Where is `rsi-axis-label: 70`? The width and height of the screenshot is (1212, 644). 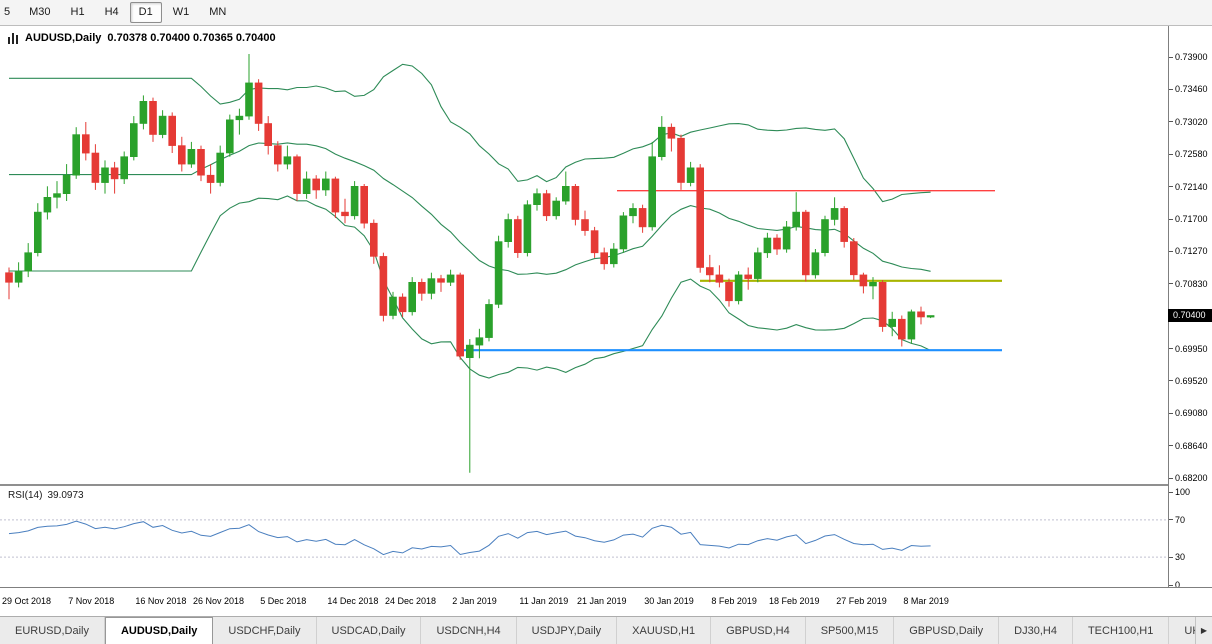
rsi-axis-label: 70 is located at coordinates (1180, 519).